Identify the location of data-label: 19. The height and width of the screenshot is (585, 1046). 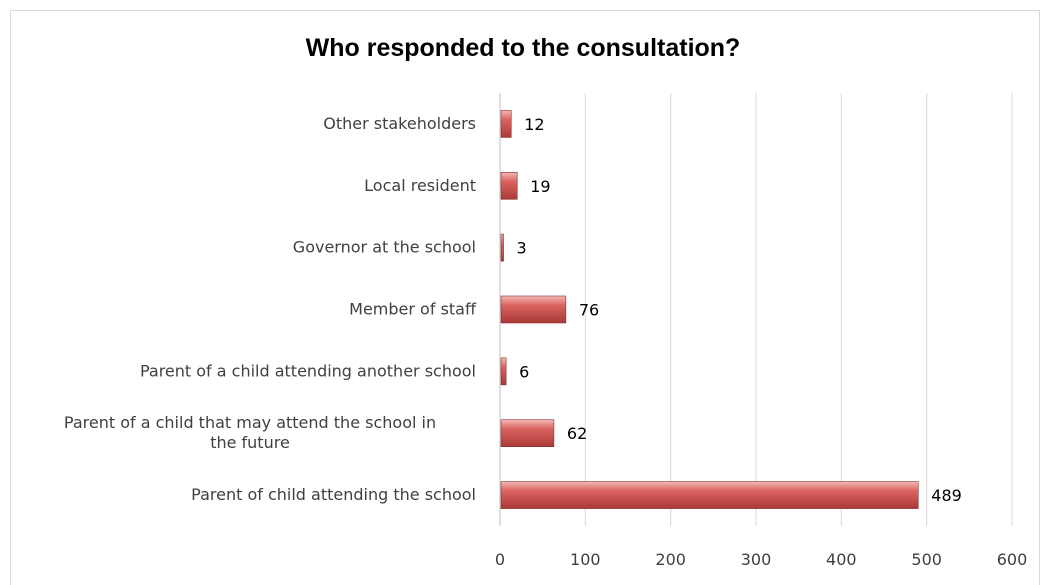
(540, 186).